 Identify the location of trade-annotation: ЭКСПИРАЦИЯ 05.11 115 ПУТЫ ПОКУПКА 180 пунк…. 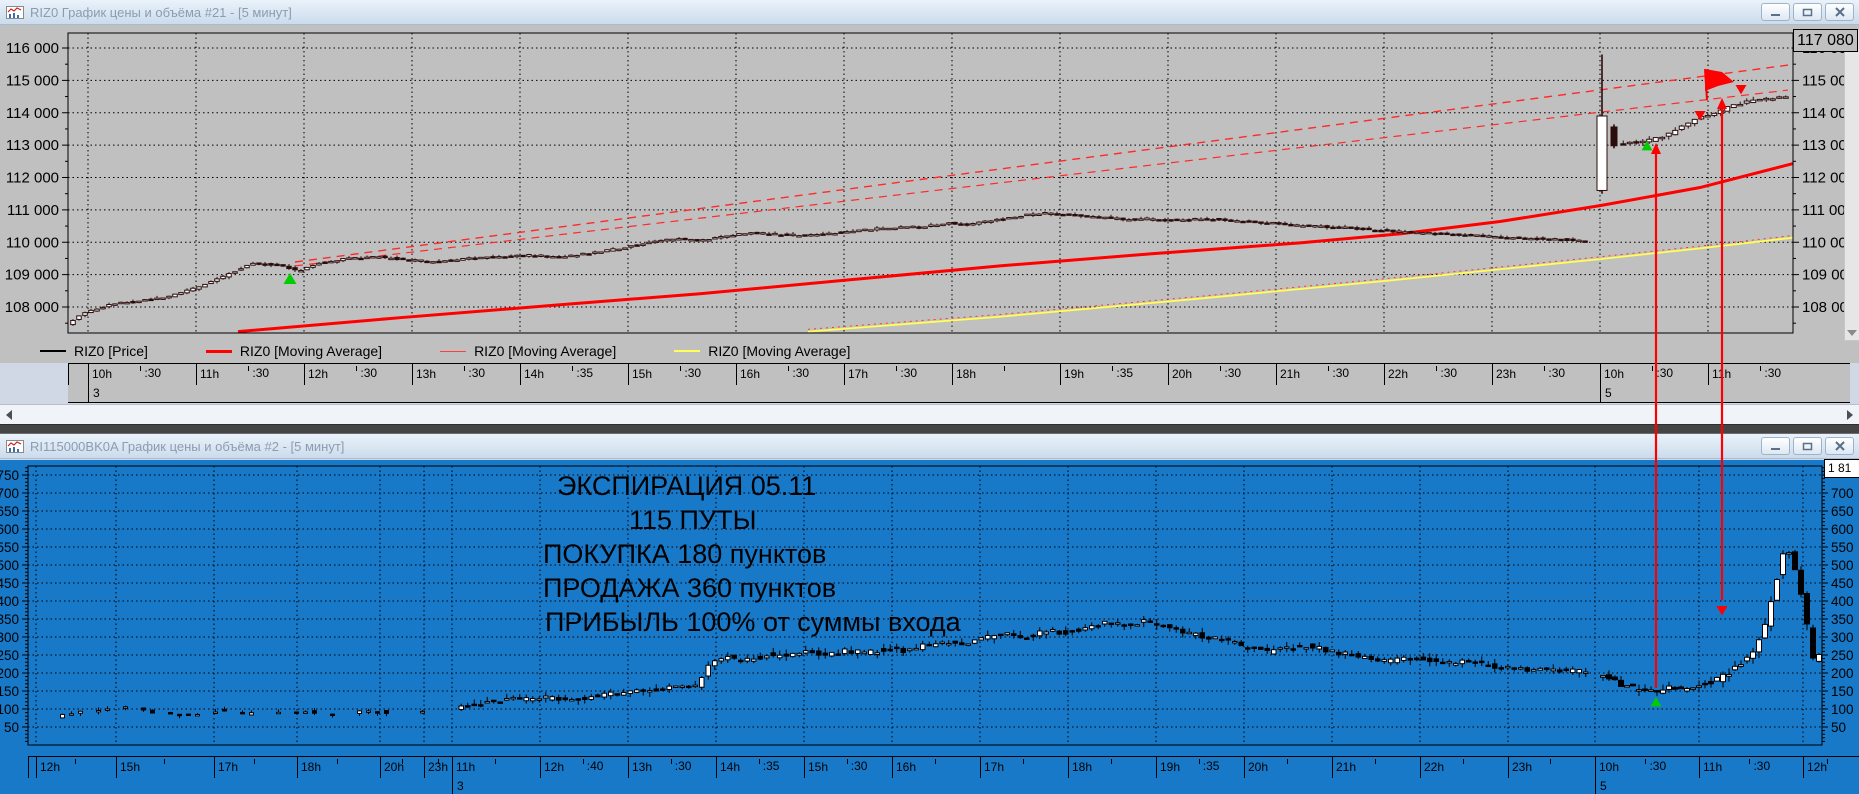
(752, 554).